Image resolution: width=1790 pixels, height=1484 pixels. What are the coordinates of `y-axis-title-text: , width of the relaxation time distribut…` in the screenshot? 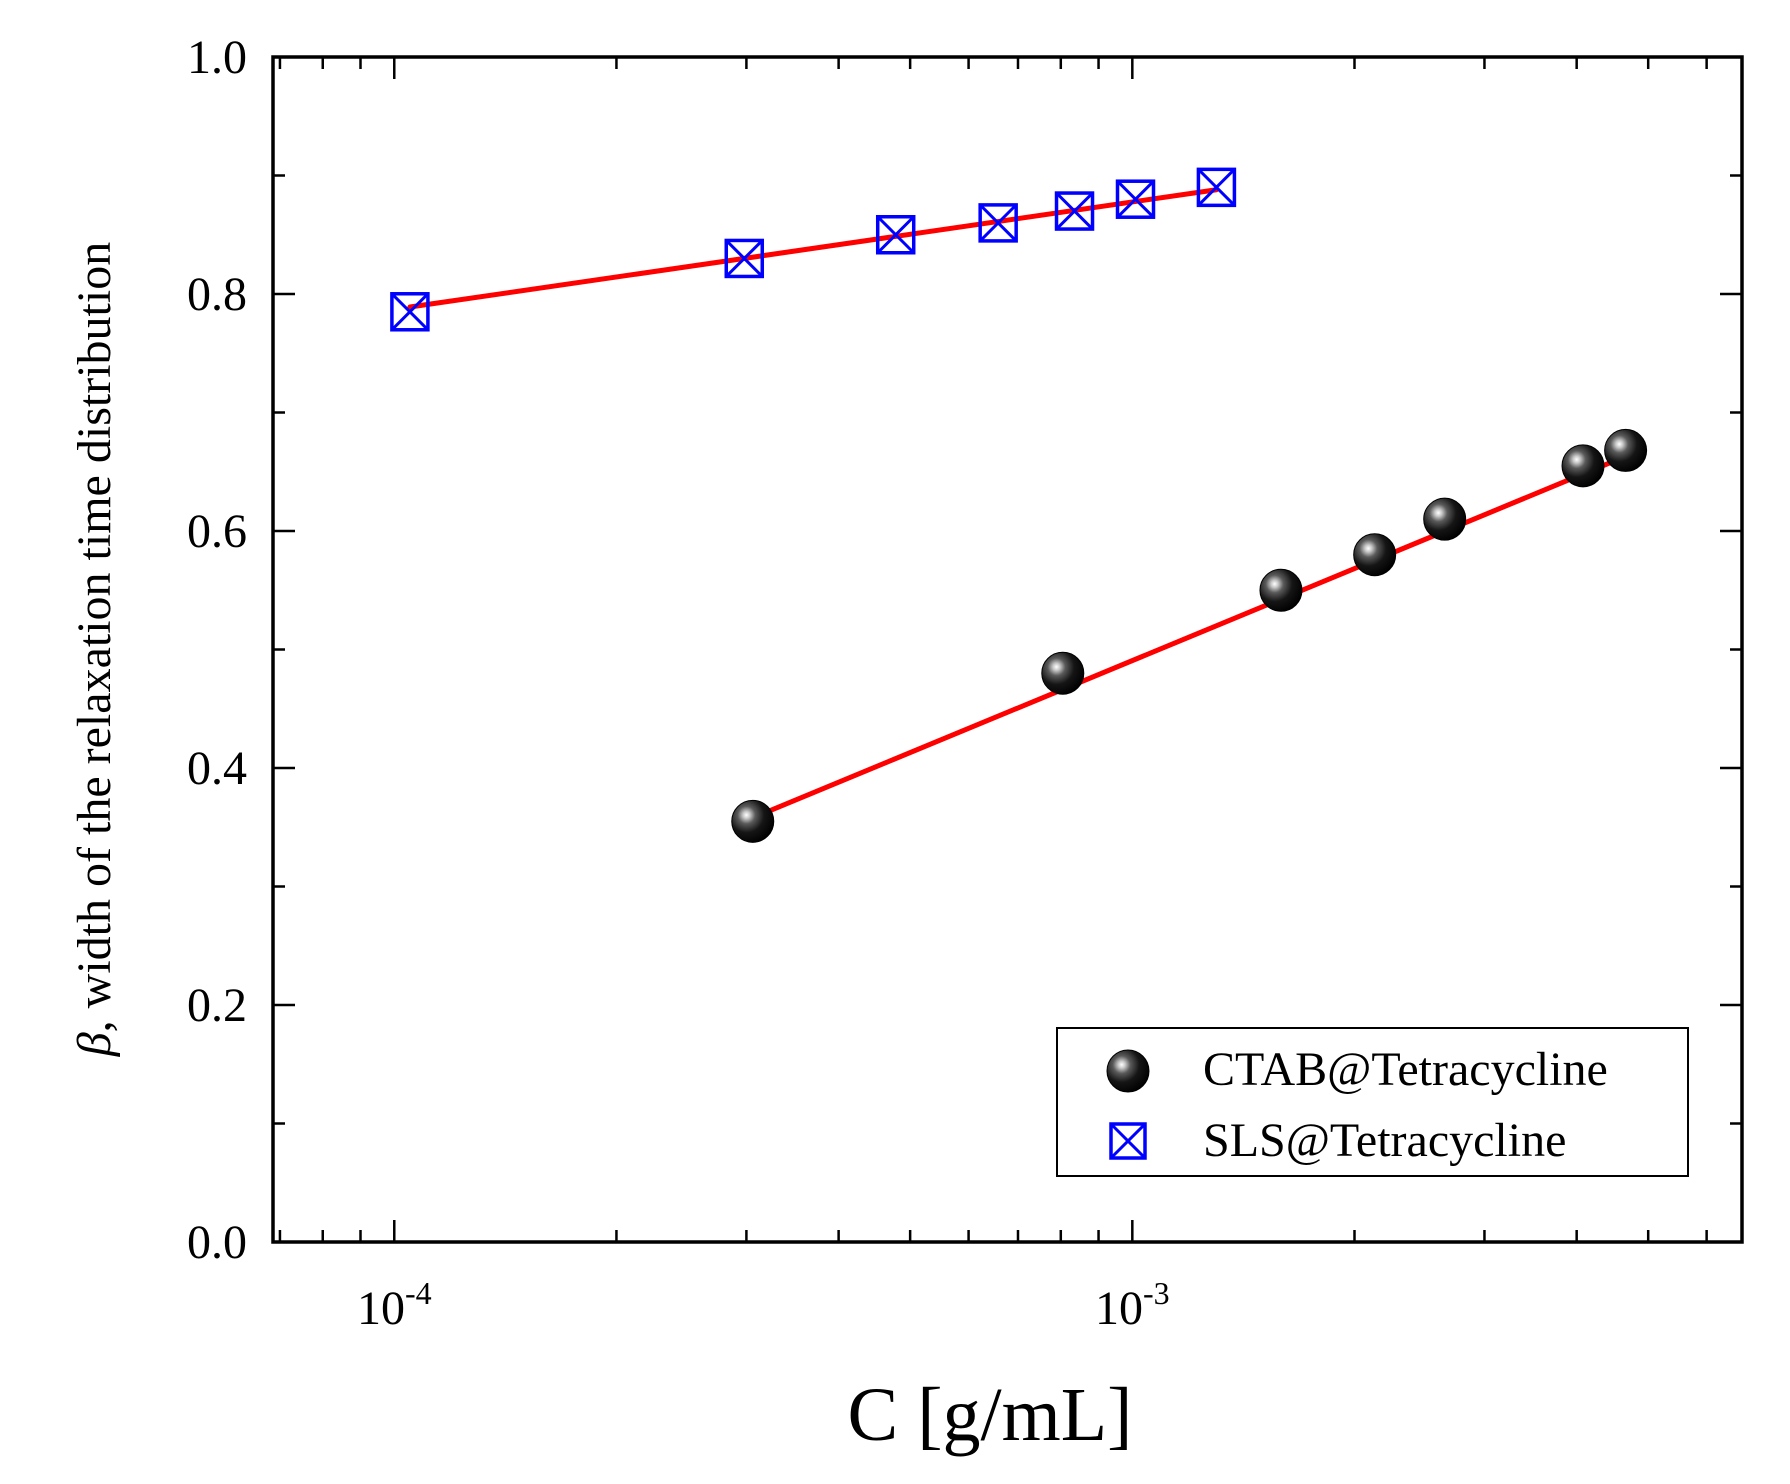 It's located at (94, 637).